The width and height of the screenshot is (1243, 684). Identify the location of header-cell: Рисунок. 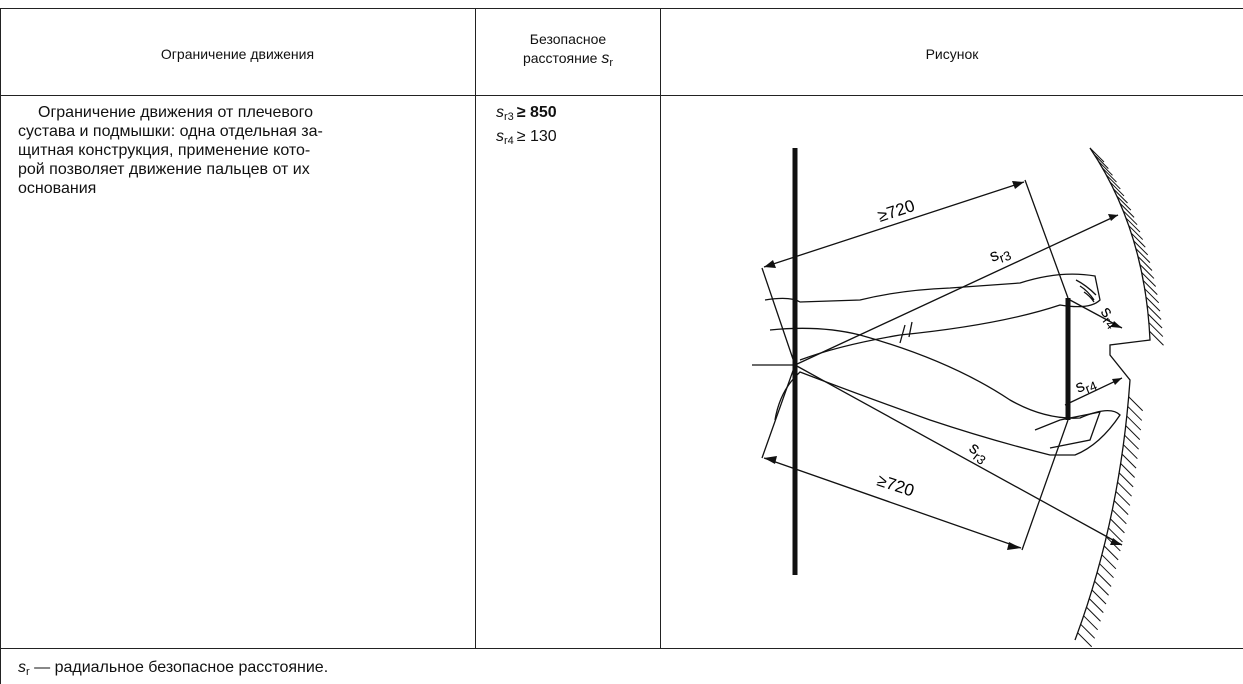
(952, 54).